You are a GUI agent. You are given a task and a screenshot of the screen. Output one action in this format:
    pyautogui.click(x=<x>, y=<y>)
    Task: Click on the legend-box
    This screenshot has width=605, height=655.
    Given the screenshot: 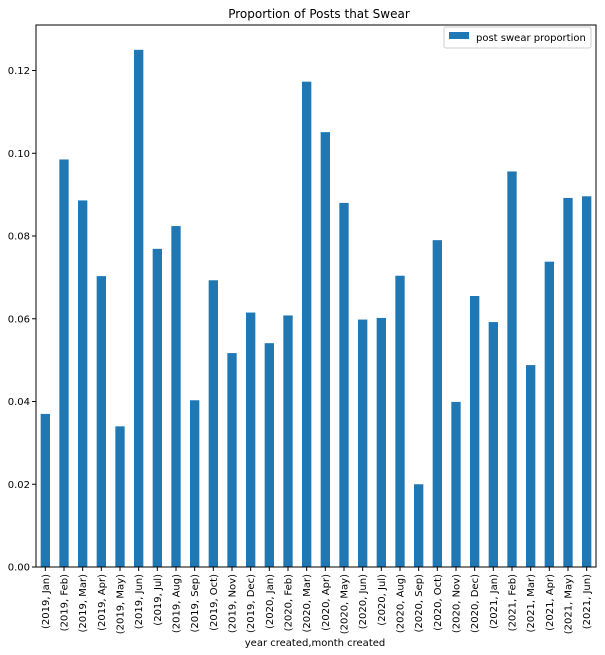 What is the action you would take?
    pyautogui.click(x=517, y=37)
    